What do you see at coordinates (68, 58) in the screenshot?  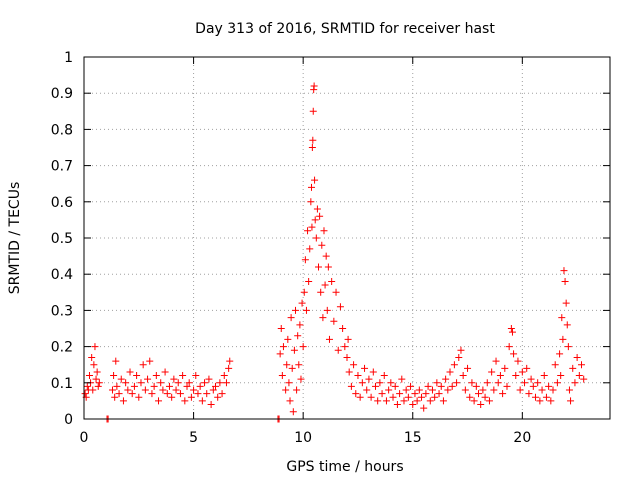 I see `y-tick-label: 1` at bounding box center [68, 58].